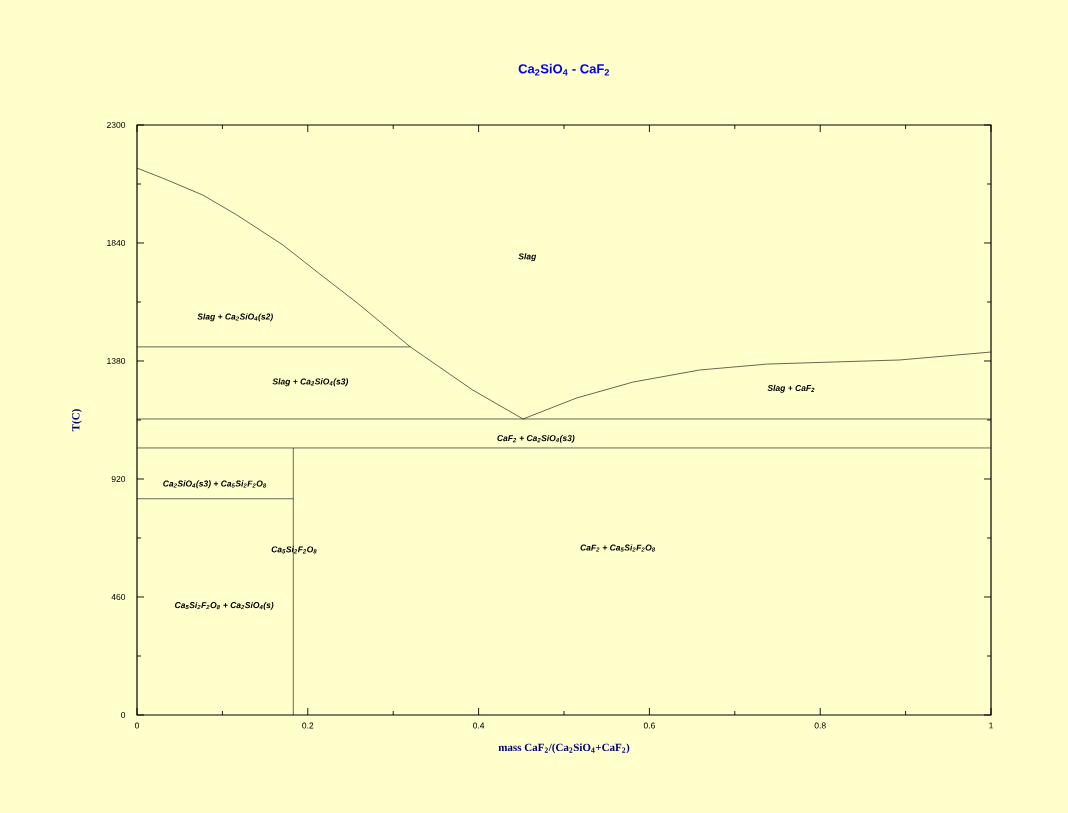  I want to click on x-tick-label: 0.8, so click(820, 725).